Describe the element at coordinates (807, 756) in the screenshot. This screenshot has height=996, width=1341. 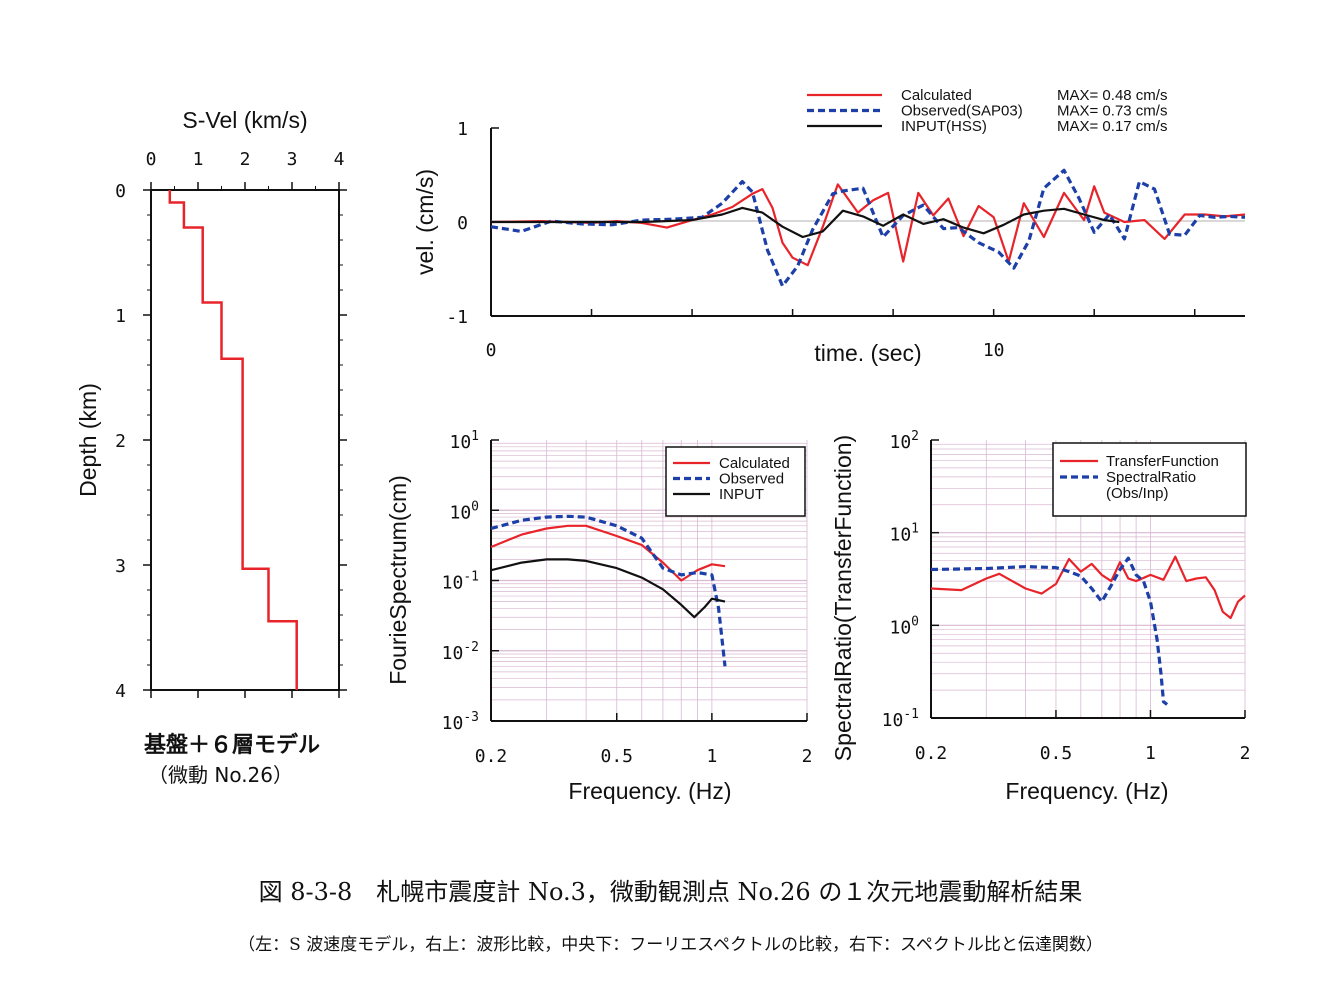
I see `fourier-xtick-label: 2` at that location.